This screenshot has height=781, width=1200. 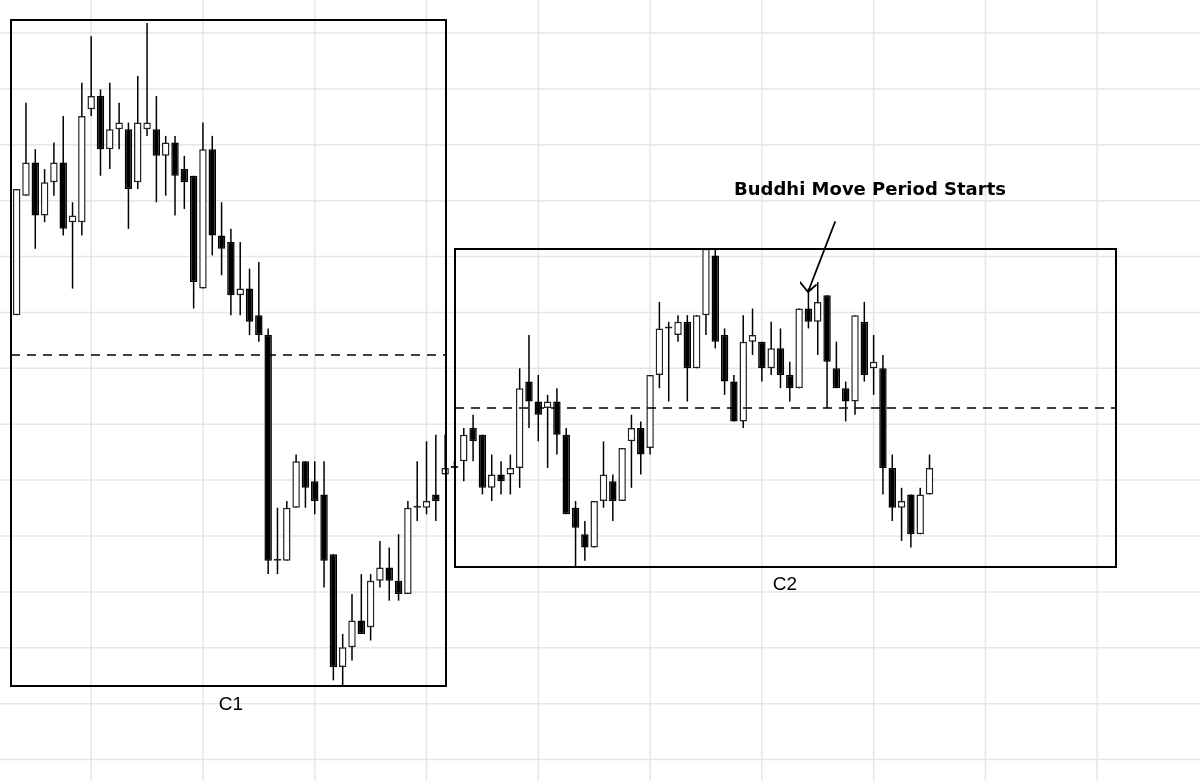 I want to click on annotation: C2, so click(x=785, y=584).